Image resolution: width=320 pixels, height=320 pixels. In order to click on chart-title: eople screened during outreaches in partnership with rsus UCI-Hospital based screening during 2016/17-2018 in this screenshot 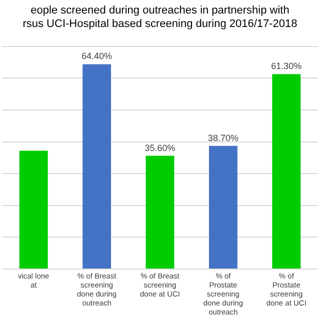, I will do `click(160, 17)`.